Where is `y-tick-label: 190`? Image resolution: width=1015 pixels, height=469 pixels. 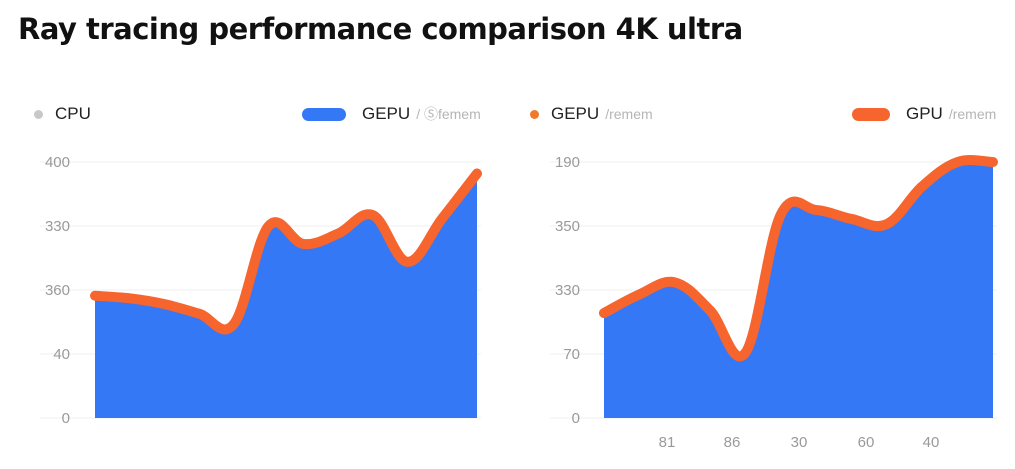
y-tick-label: 190 is located at coordinates (567, 162).